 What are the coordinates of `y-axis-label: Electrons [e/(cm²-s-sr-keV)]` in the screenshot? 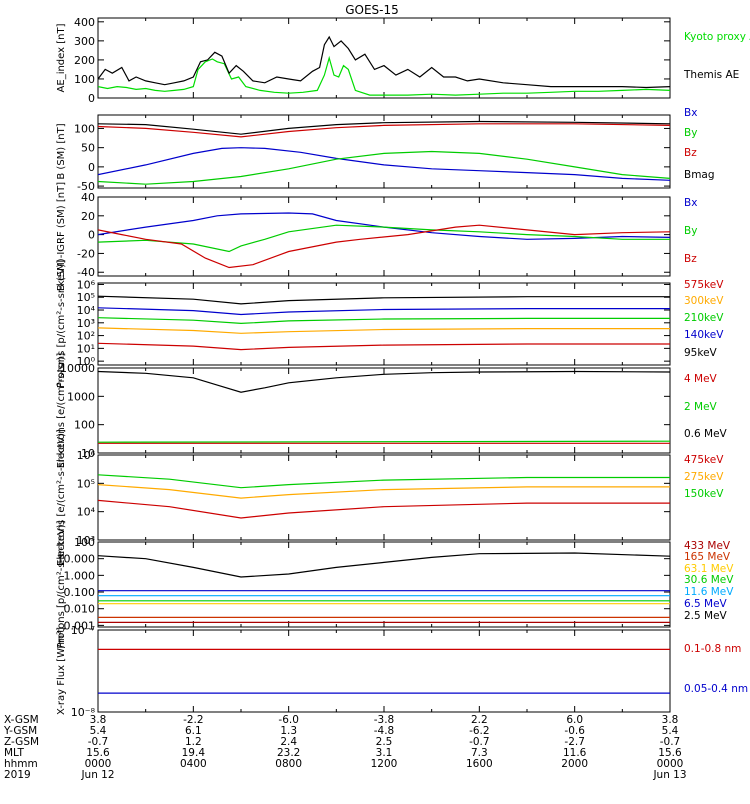 It's located at (61, 497).